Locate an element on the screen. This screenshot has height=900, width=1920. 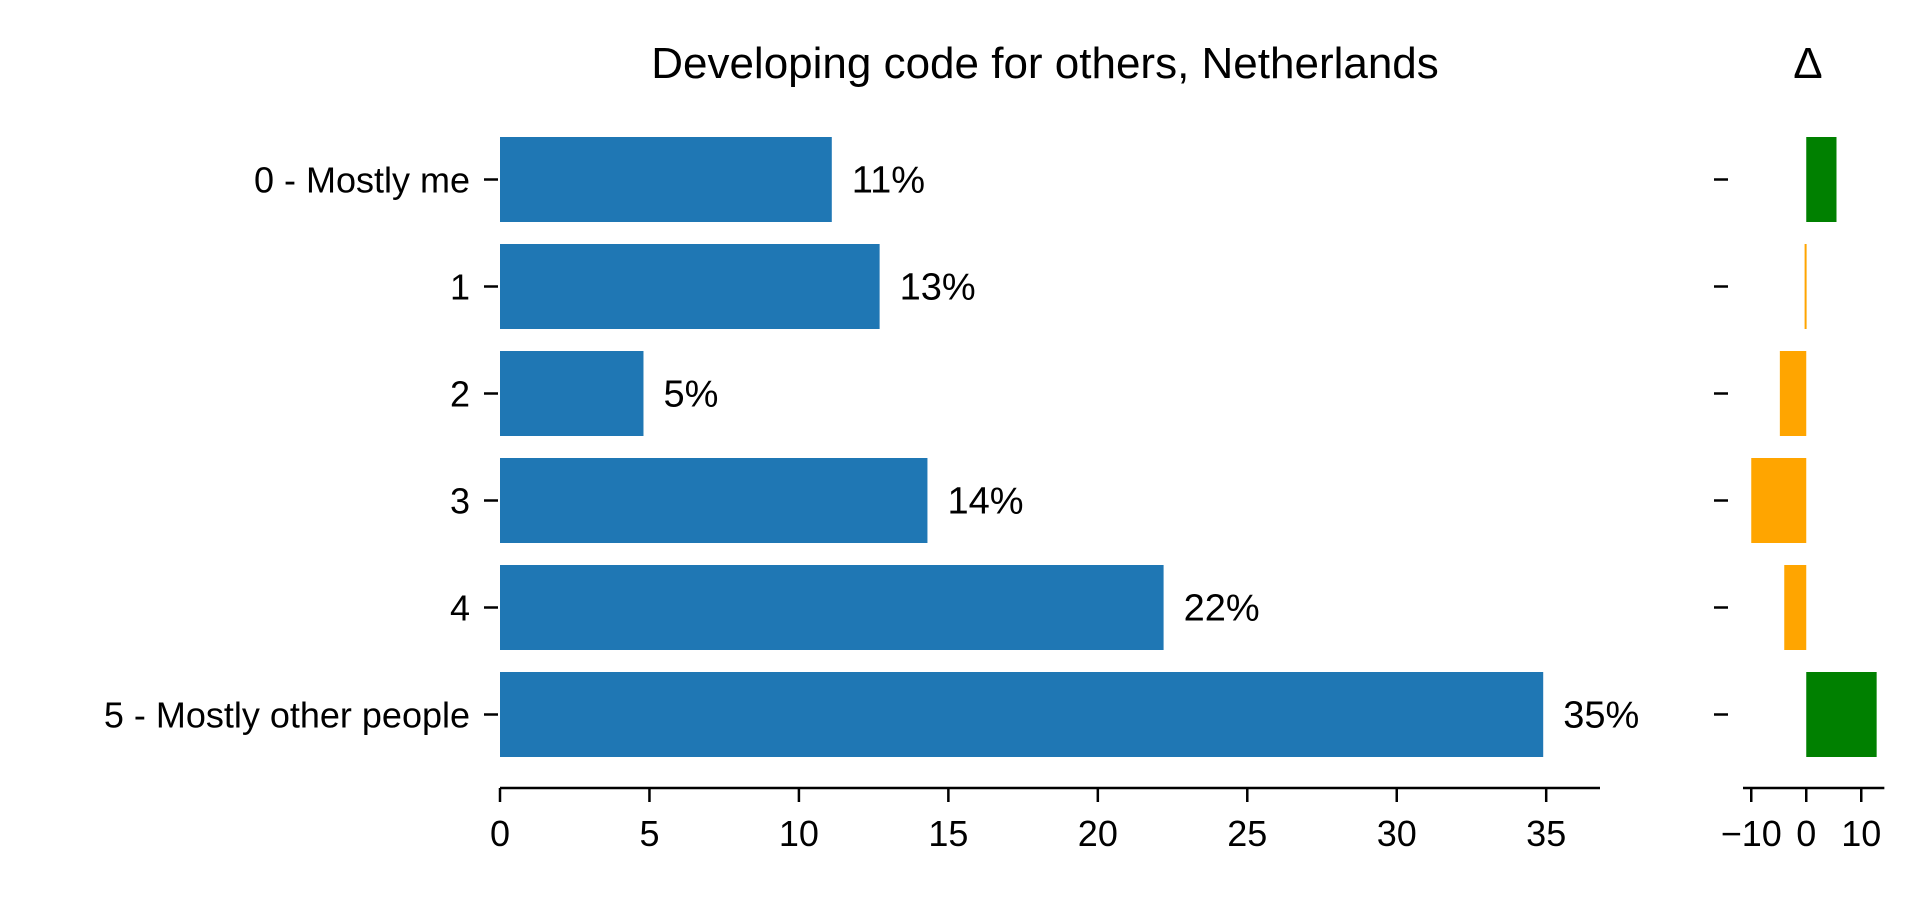
delta-x-tick-label-0: −10 is located at coordinates (1751, 833).